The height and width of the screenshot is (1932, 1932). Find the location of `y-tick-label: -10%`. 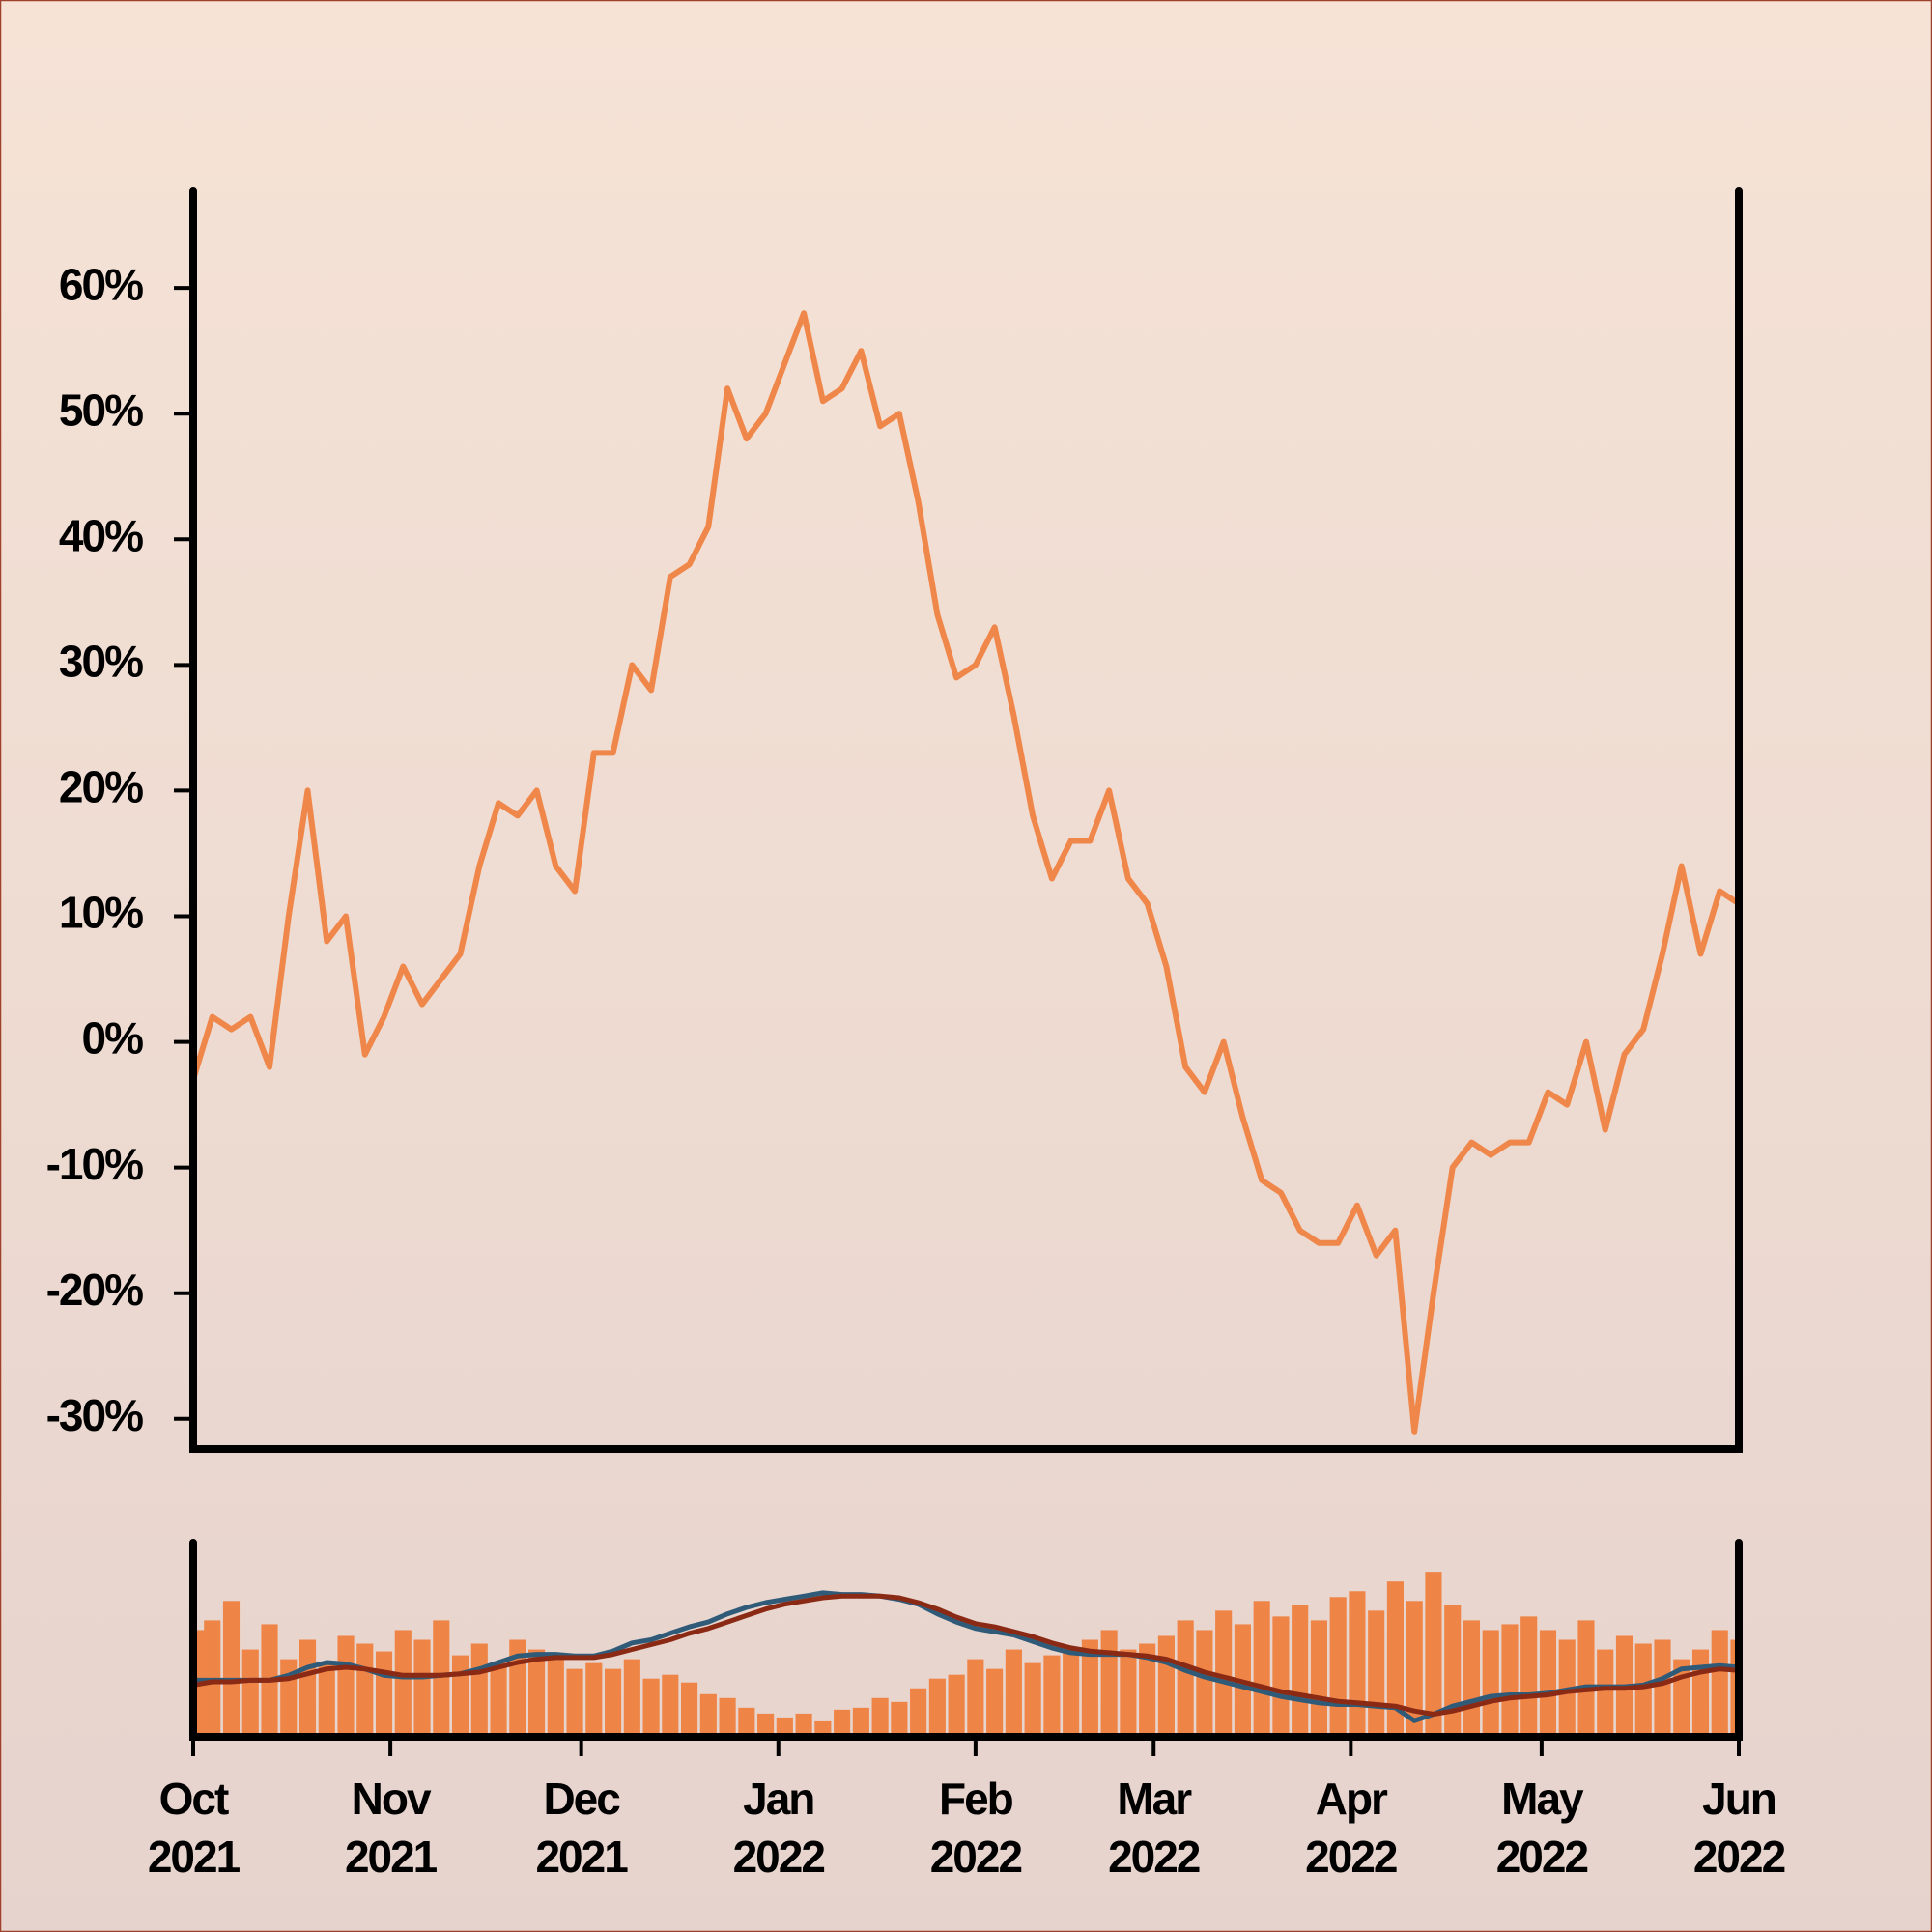

y-tick-label: -10% is located at coordinates (94, 1164).